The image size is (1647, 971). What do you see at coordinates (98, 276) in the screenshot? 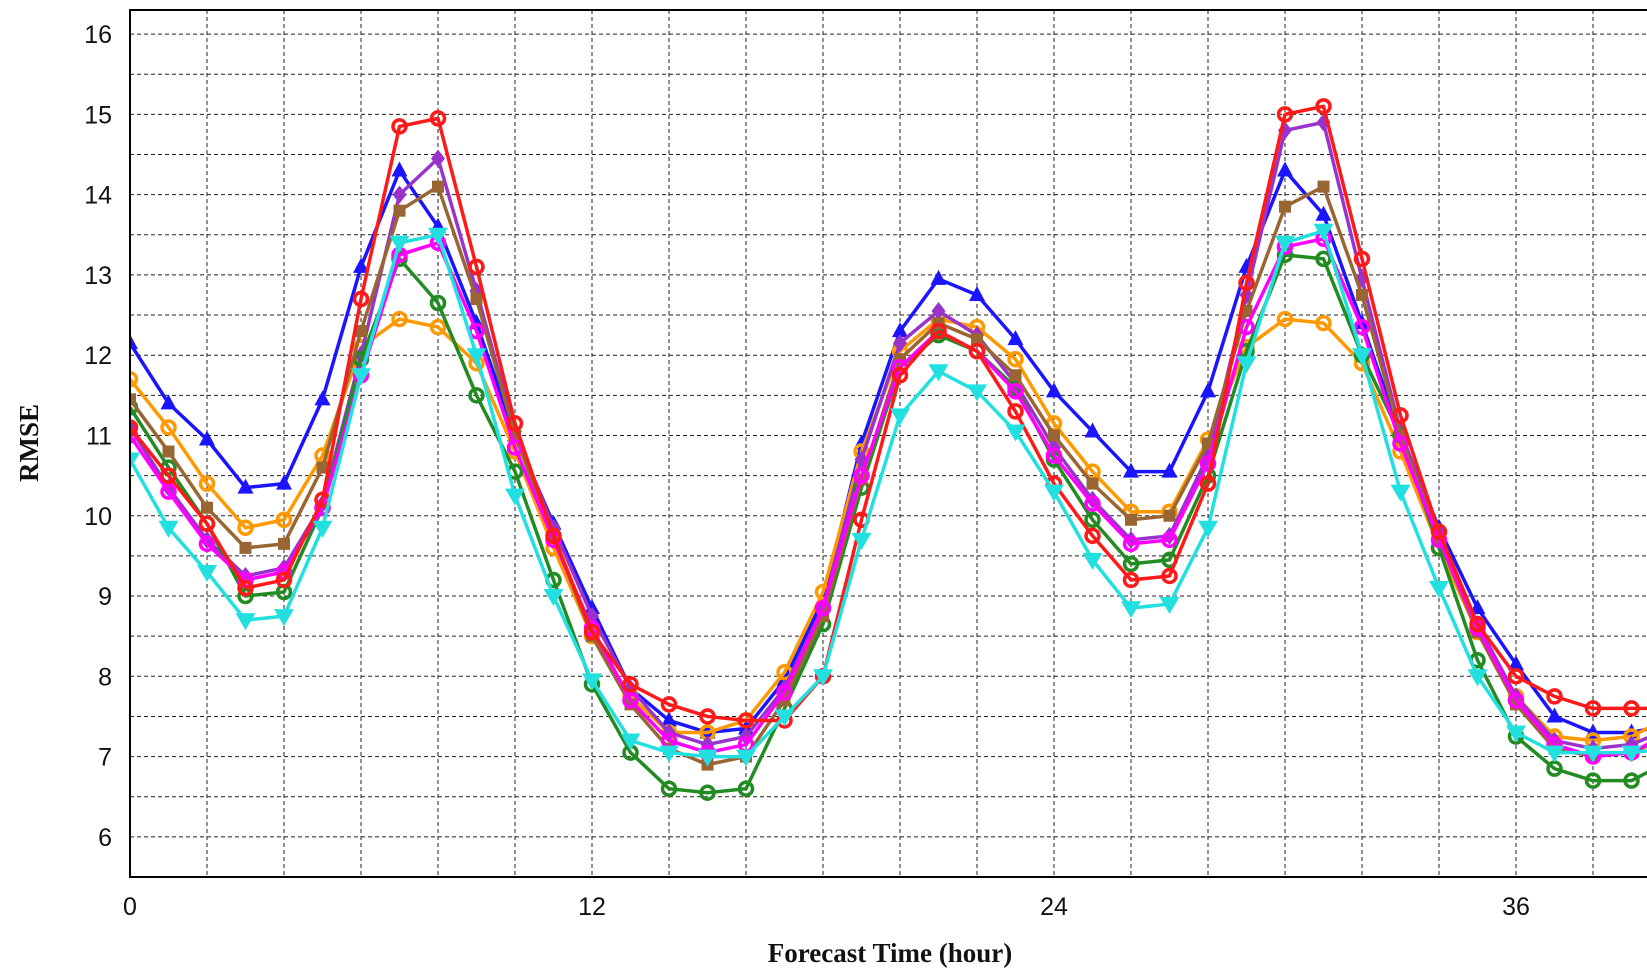
I see `y-tick-label: 13` at bounding box center [98, 276].